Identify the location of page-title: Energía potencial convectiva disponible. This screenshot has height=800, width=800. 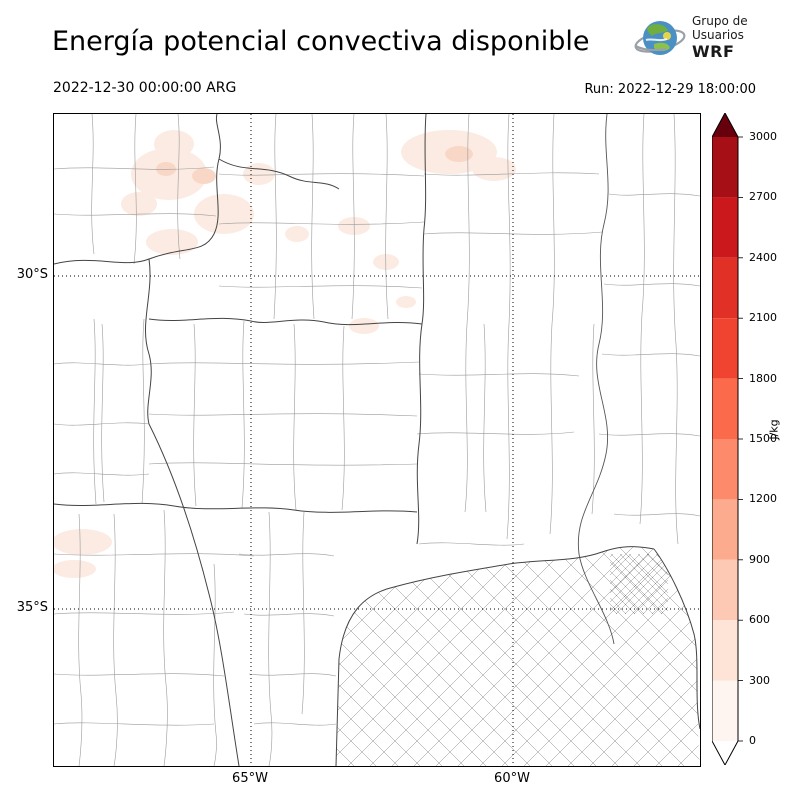
(321, 41).